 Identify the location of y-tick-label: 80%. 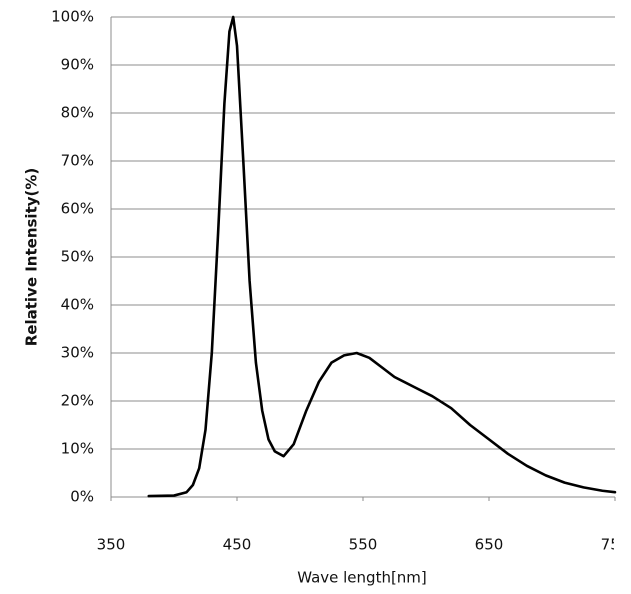
(77, 113).